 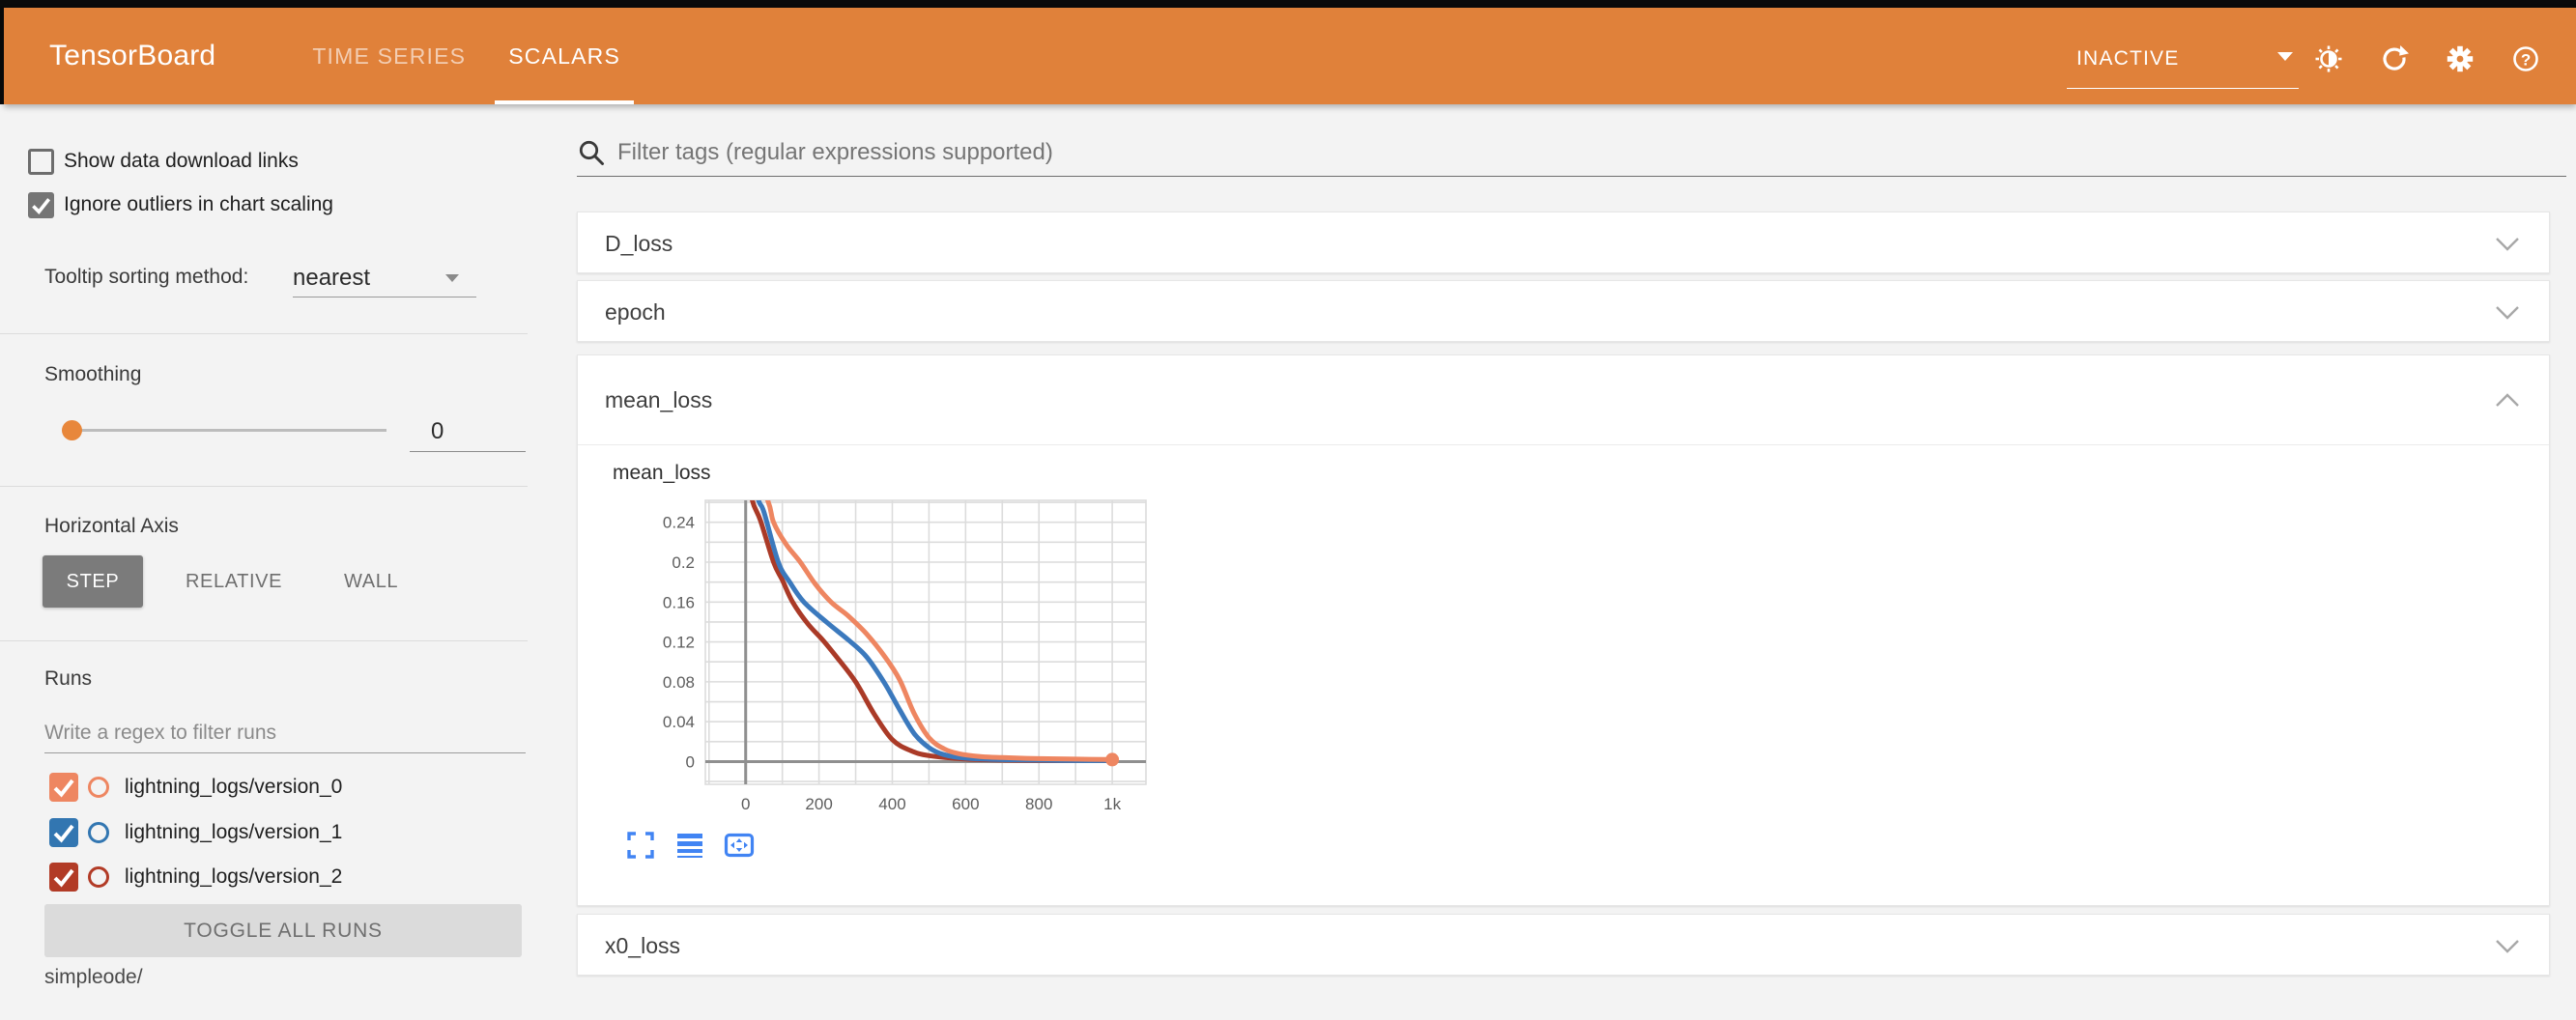 What do you see at coordinates (182, 161) in the screenshot?
I see `checkbox-label: Show data download links` at bounding box center [182, 161].